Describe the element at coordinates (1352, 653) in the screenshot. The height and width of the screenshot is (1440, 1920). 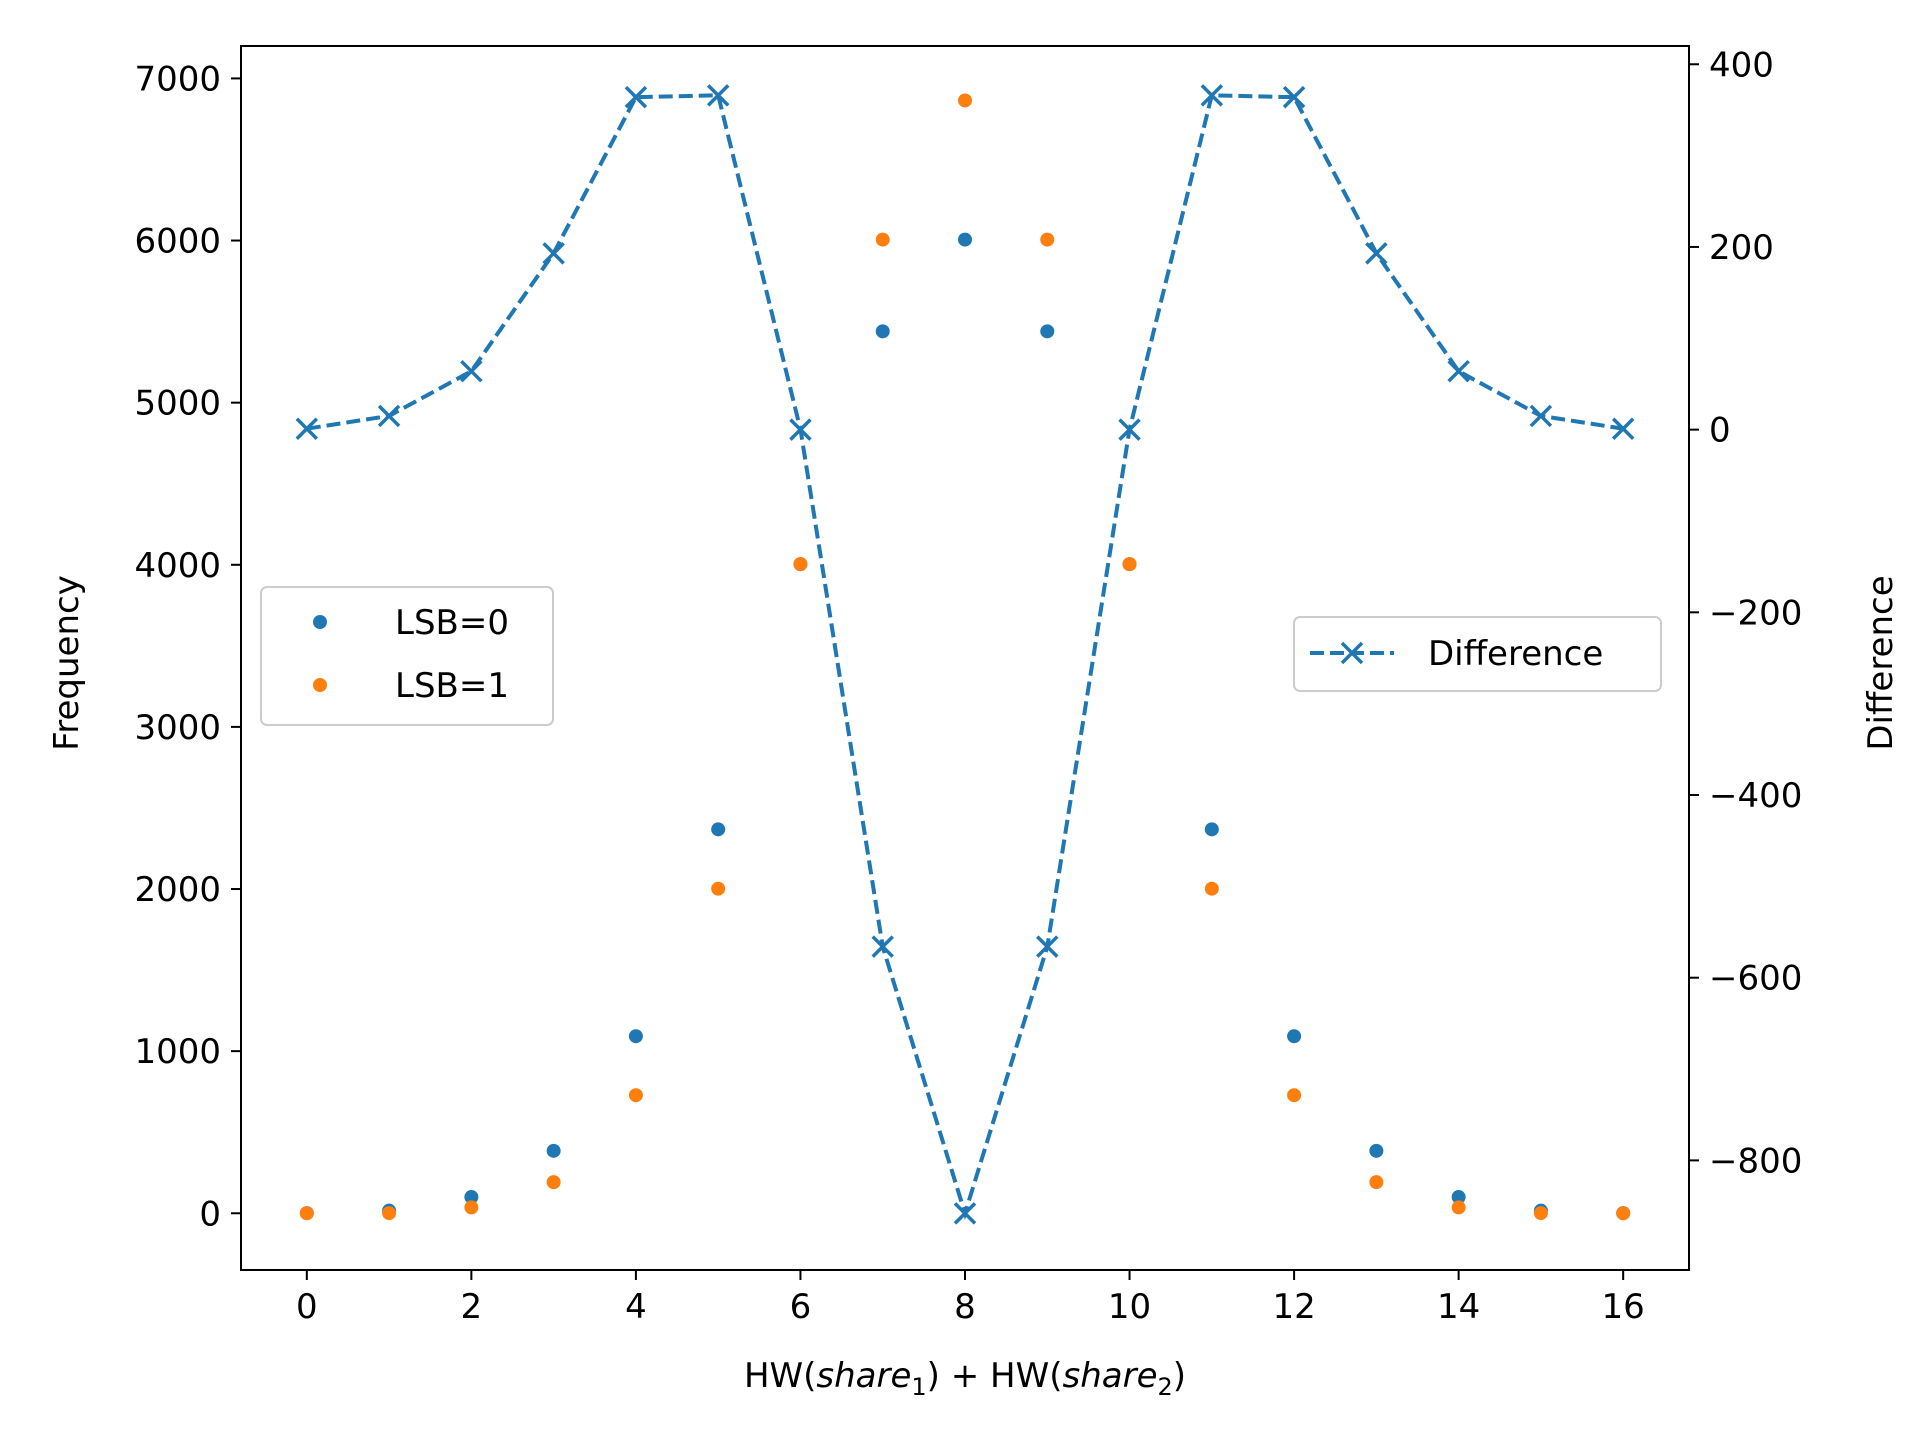
I see `legend-difference-marker` at that location.